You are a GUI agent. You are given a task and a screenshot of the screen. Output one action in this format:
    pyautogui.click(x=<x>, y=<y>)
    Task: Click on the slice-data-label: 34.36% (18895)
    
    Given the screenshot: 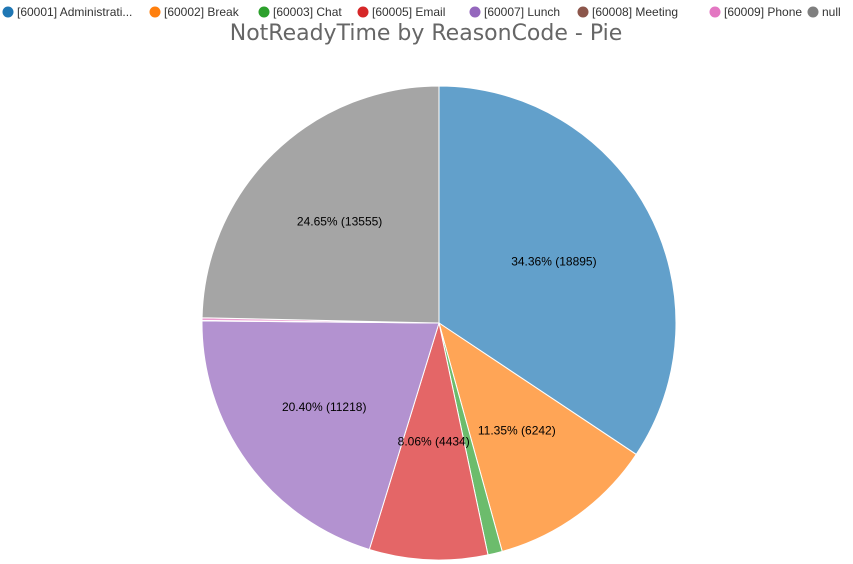 What is the action you would take?
    pyautogui.click(x=553, y=262)
    